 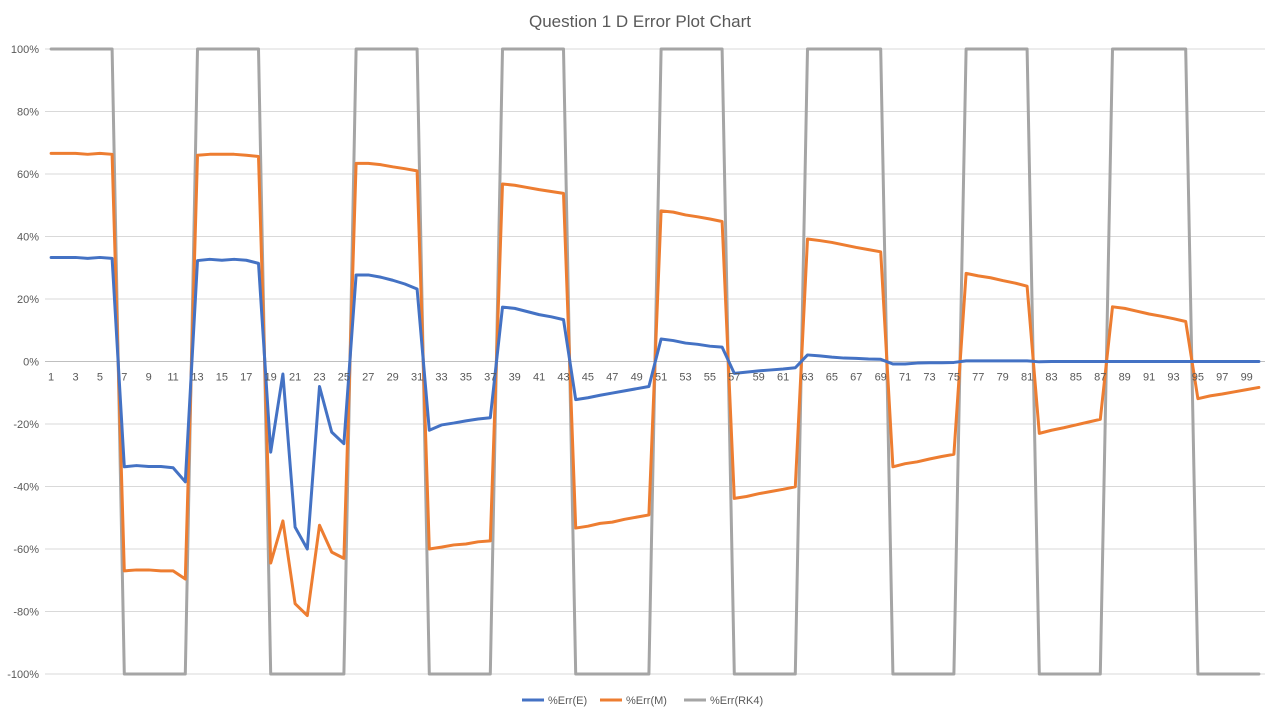 I want to click on x-tick-label: 63, so click(x=807, y=378).